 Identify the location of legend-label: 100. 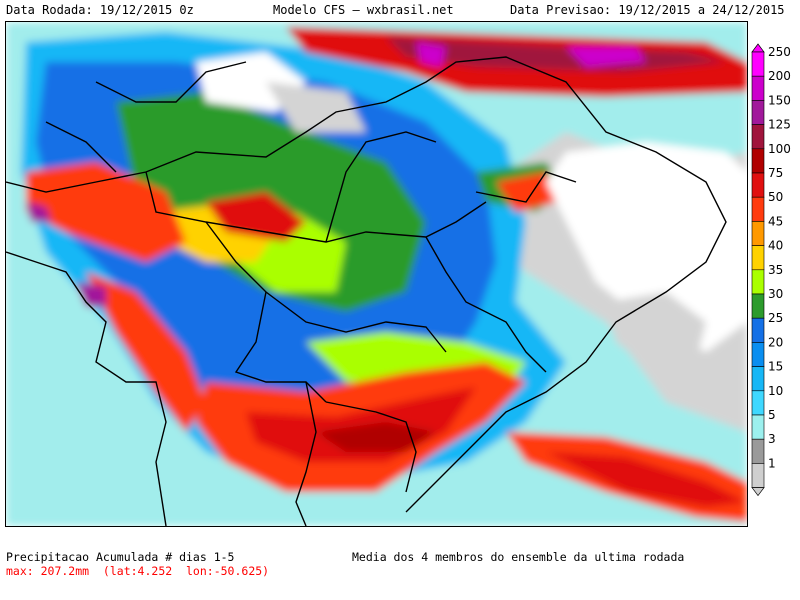
(779, 149).